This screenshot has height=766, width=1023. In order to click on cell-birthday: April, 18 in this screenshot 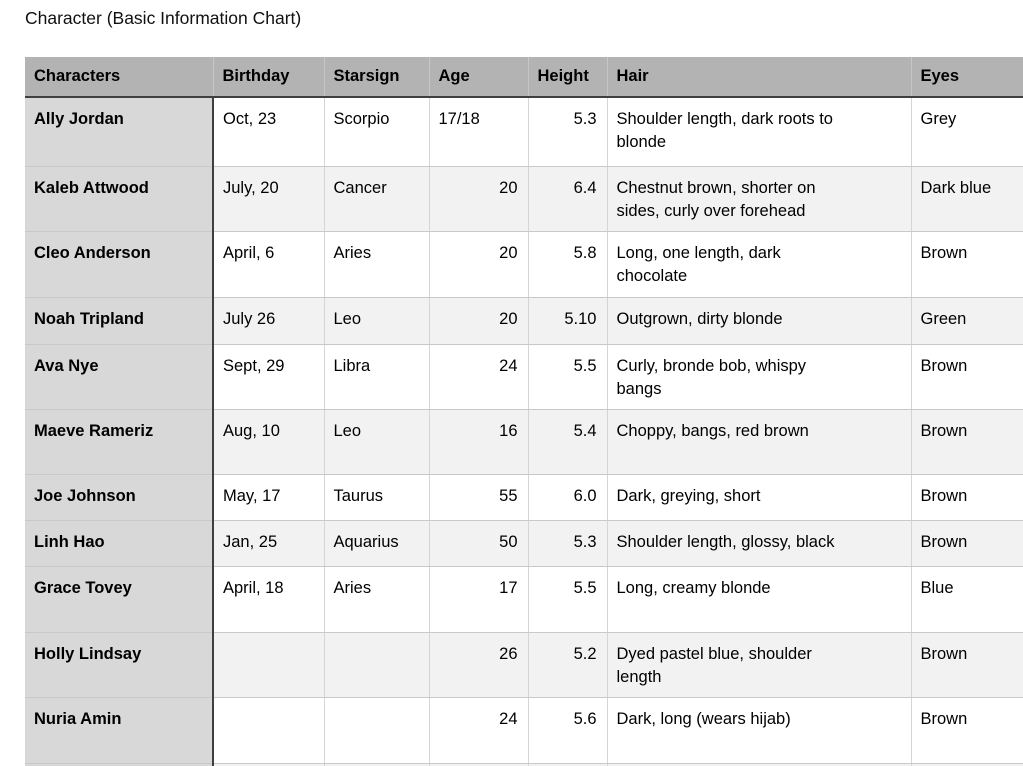, I will do `click(268, 599)`.